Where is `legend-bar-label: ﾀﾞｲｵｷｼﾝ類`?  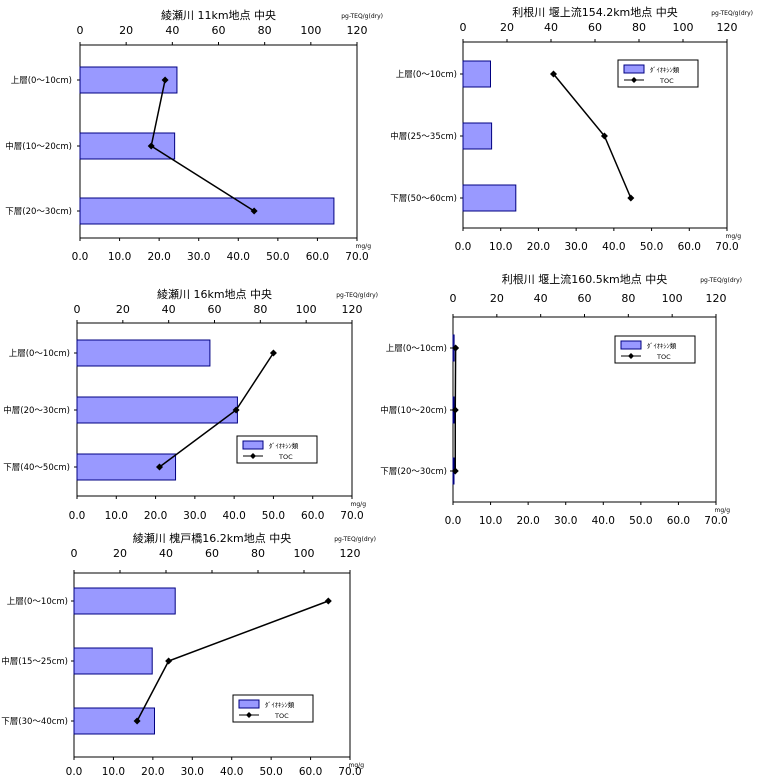 legend-bar-label: ﾀﾞｲｵｷｼﾝ類 is located at coordinates (662, 345).